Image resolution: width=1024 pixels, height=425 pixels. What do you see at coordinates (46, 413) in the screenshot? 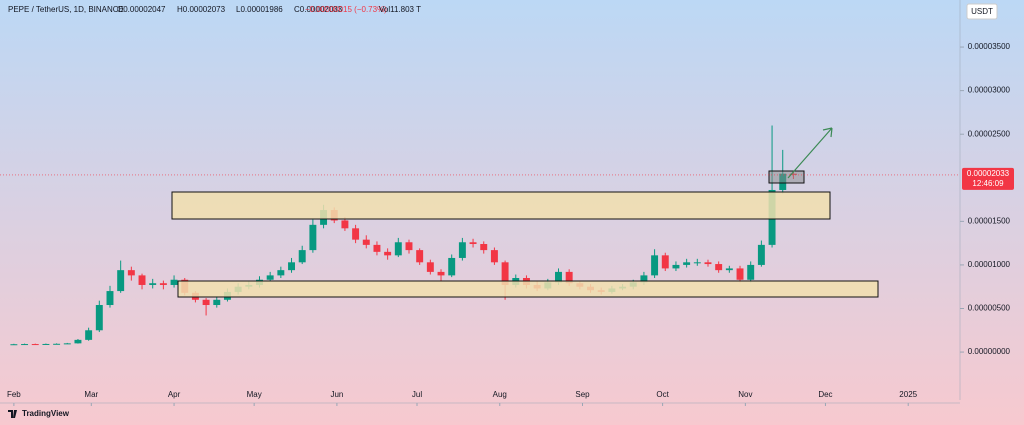
I see `brand: TradingView` at bounding box center [46, 413].